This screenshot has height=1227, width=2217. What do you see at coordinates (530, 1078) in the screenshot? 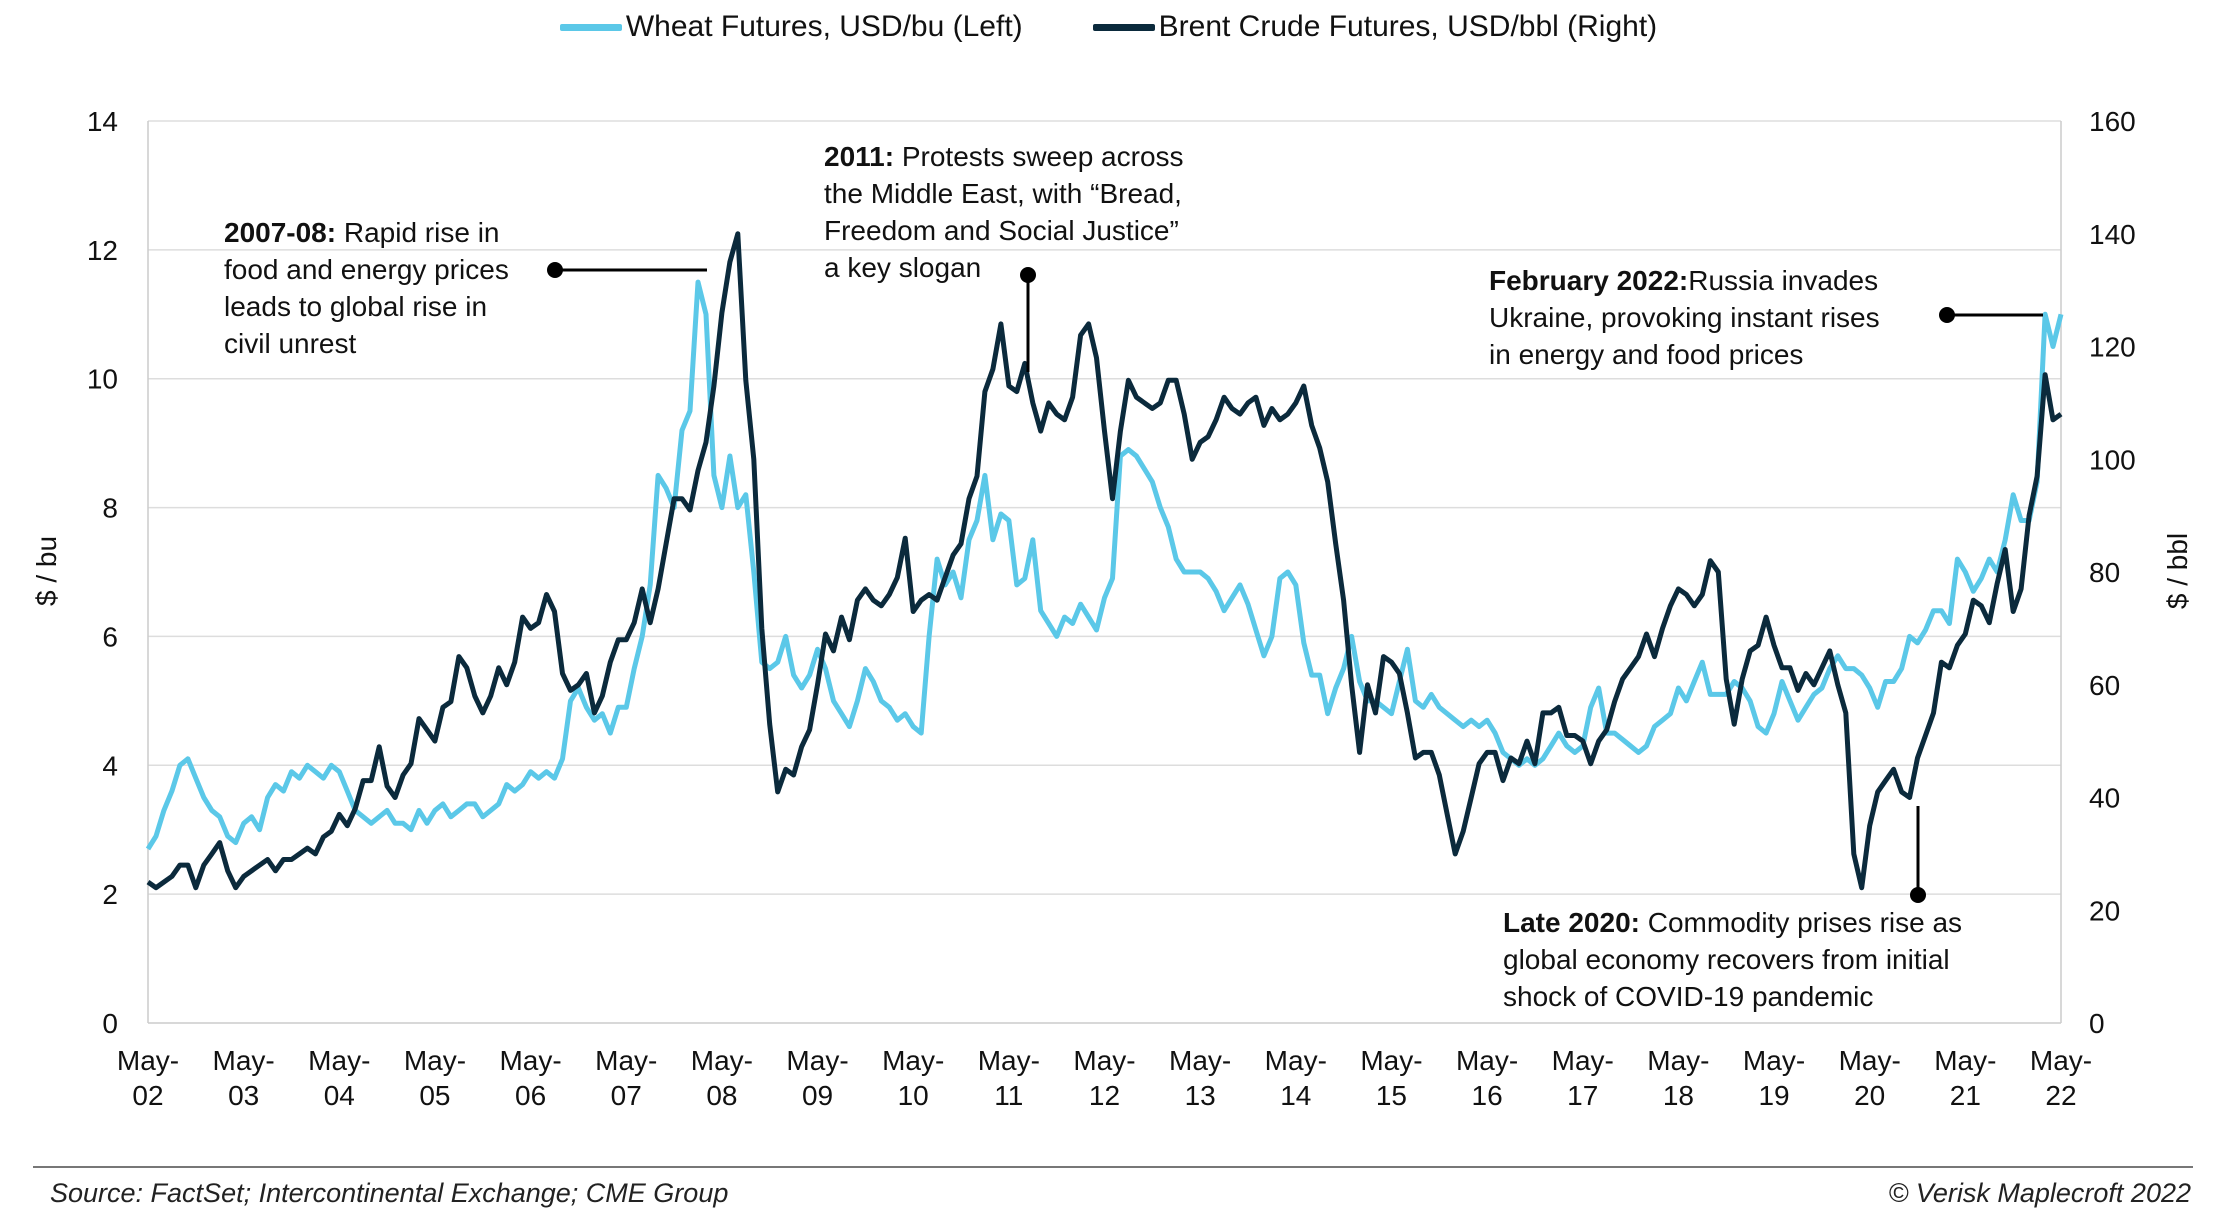
I see `x-tick-label: May-06` at bounding box center [530, 1078].